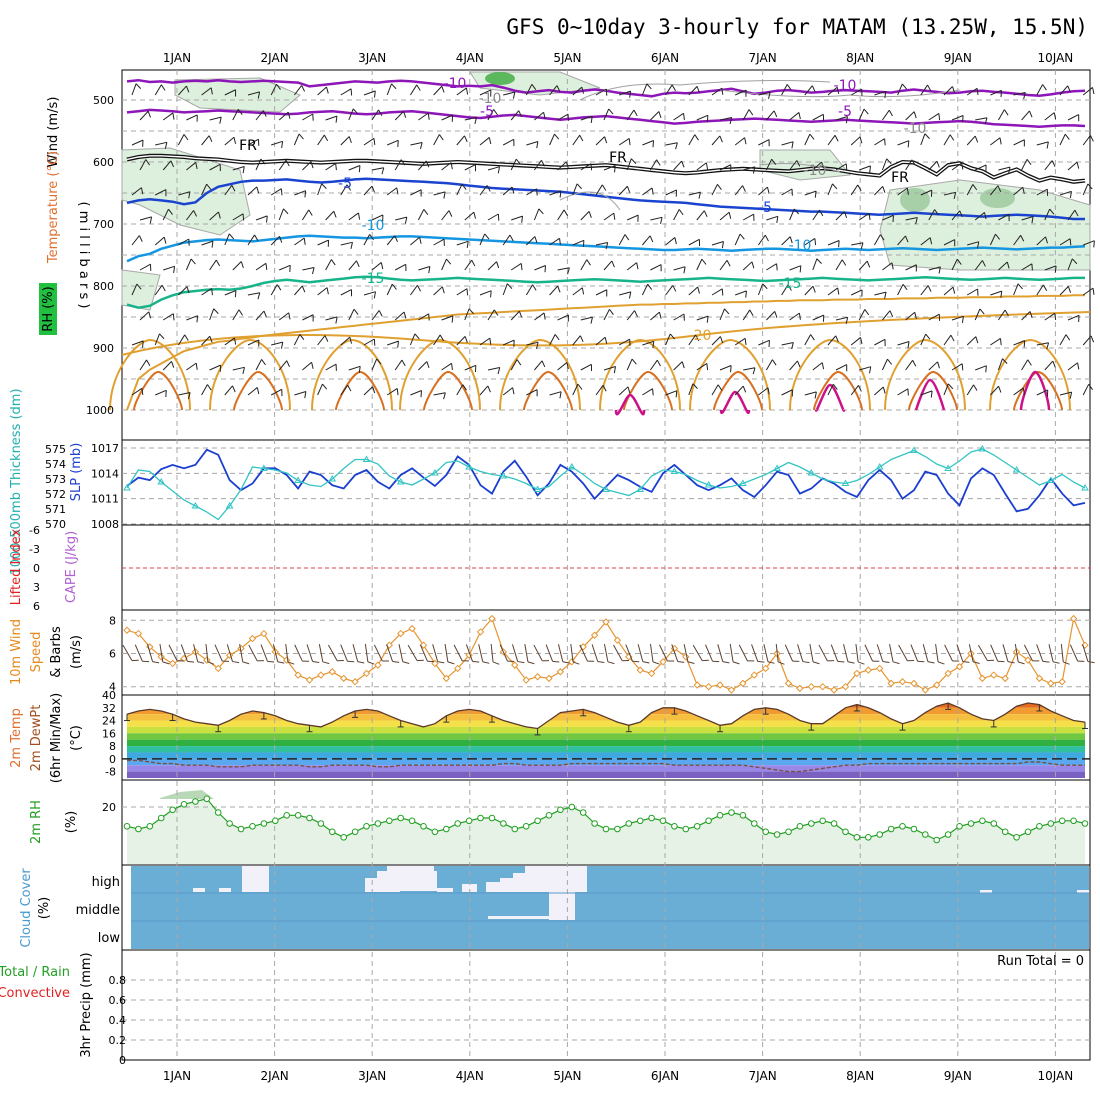 The height and width of the screenshot is (1100, 1100). What do you see at coordinates (35, 972) in the screenshot?
I see `precip-label-1: Total / Rain` at bounding box center [35, 972].